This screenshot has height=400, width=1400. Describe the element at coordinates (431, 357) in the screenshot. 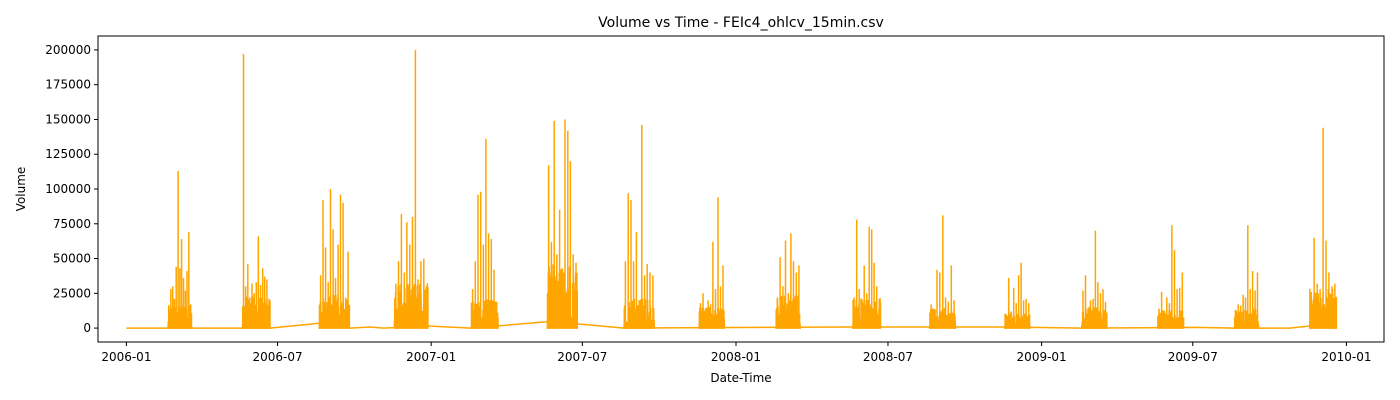

I see `x-tick-label: 2007-01` at that location.